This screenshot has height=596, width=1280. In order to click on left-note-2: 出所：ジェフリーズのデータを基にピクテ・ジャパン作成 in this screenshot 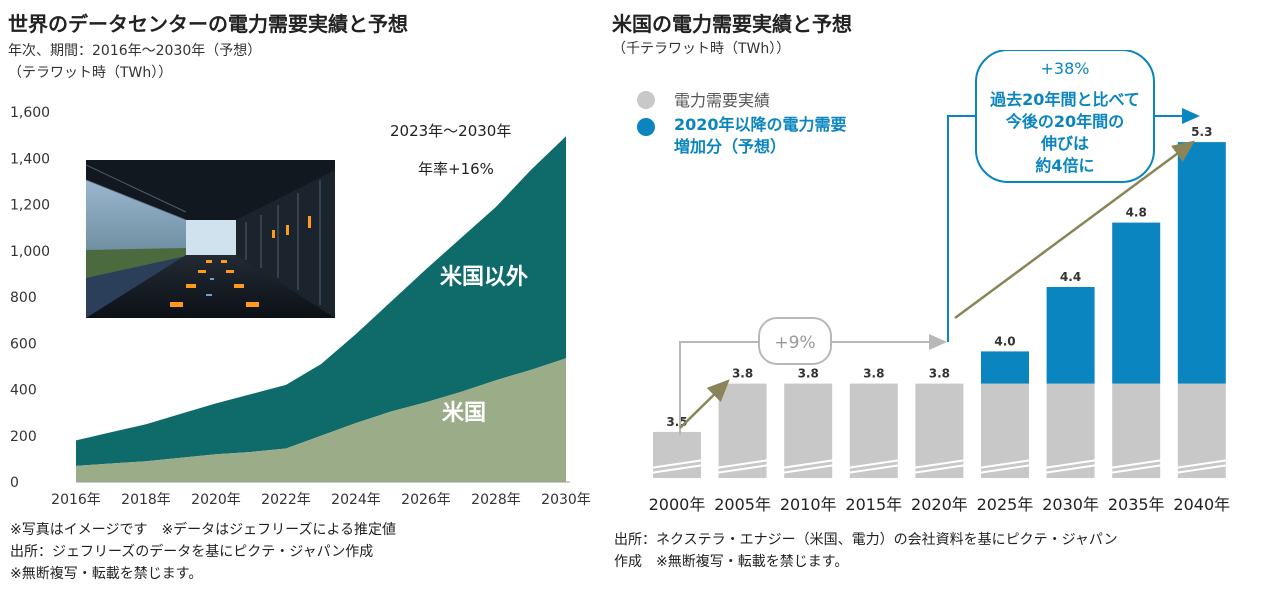, I will do `click(192, 552)`.